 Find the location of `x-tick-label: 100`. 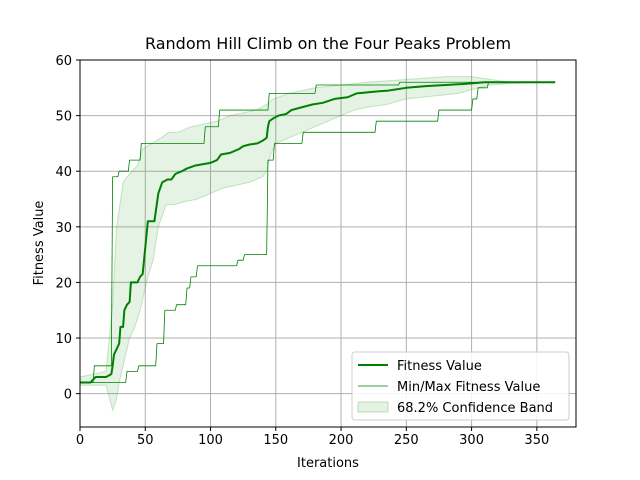

x-tick-label: 100 is located at coordinates (210, 440).